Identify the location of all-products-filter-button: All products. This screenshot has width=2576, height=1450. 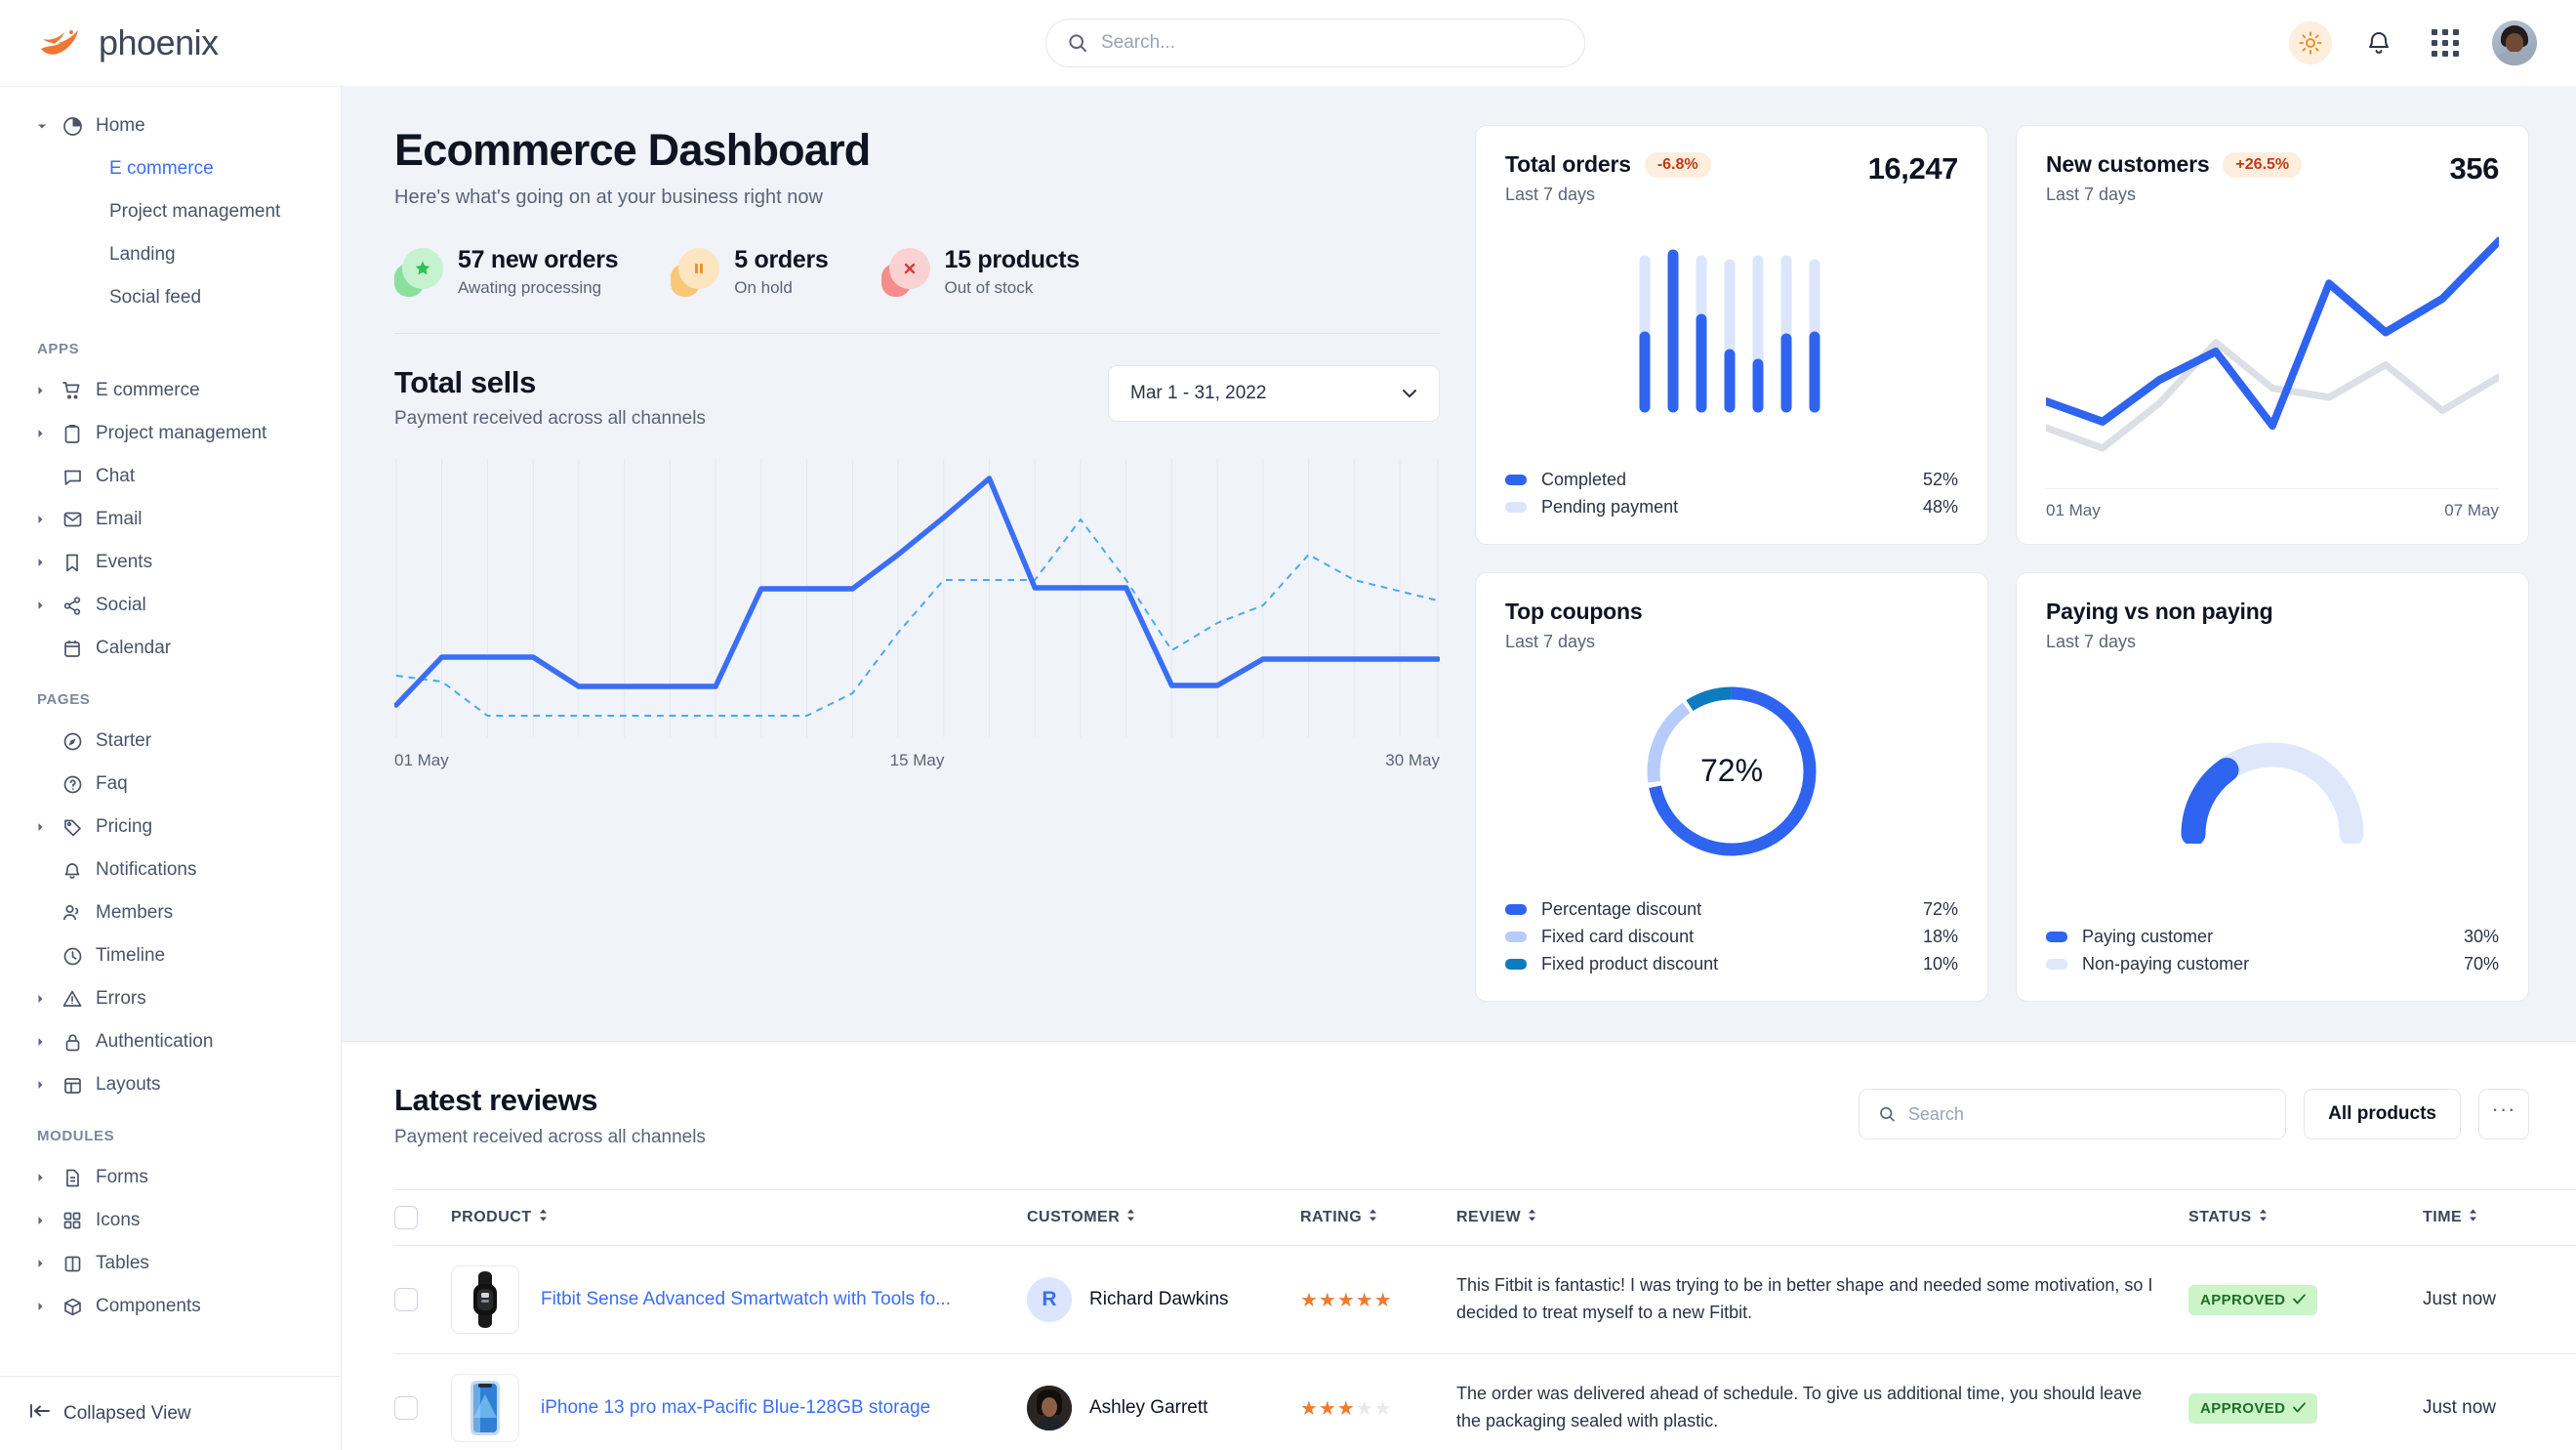
(2382, 1114).